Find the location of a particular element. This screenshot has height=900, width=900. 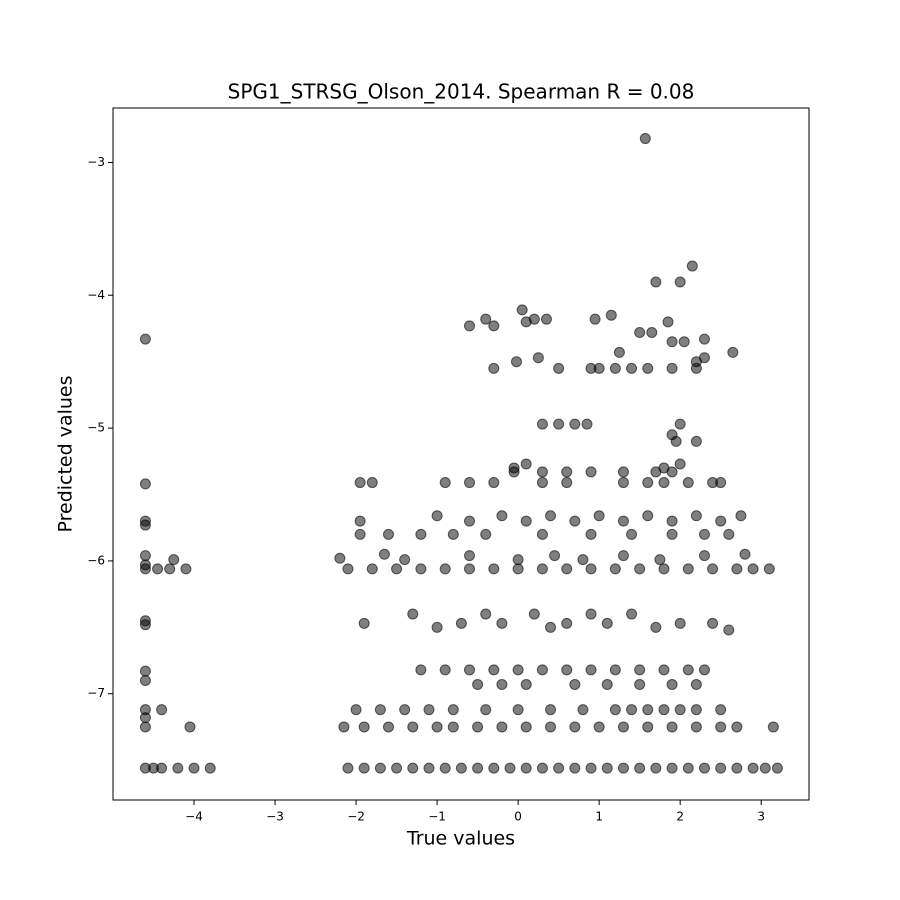

y-tick-label: −6 is located at coordinates (96, 560).